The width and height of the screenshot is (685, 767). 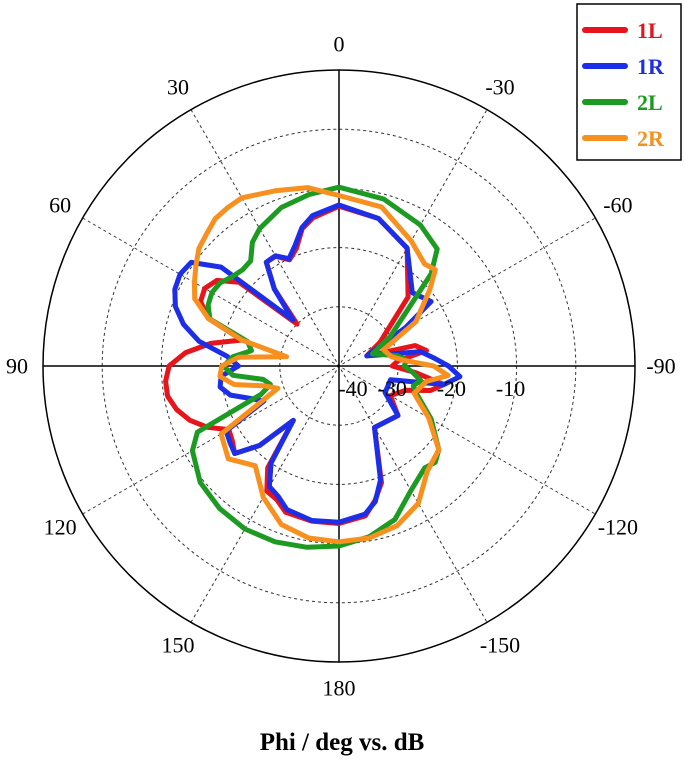 What do you see at coordinates (178, 87) in the screenshot?
I see `angle-tick-label: 30` at bounding box center [178, 87].